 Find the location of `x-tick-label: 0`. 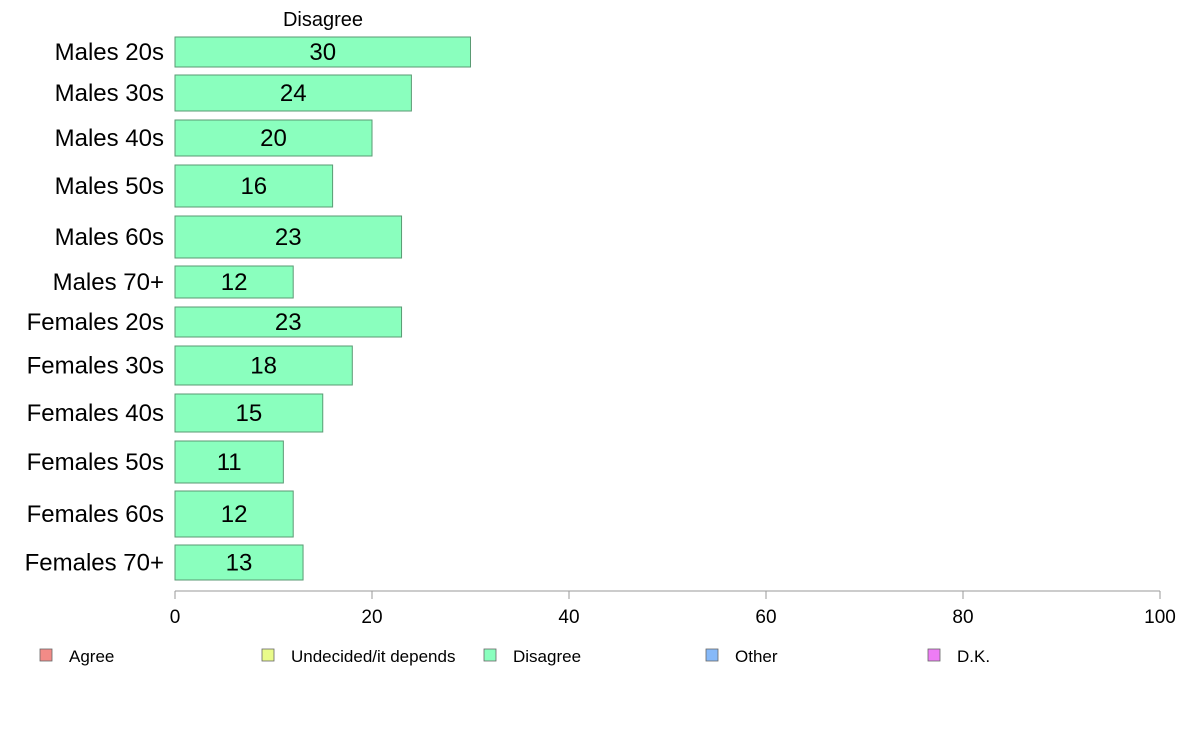

x-tick-label: 0 is located at coordinates (175, 617).